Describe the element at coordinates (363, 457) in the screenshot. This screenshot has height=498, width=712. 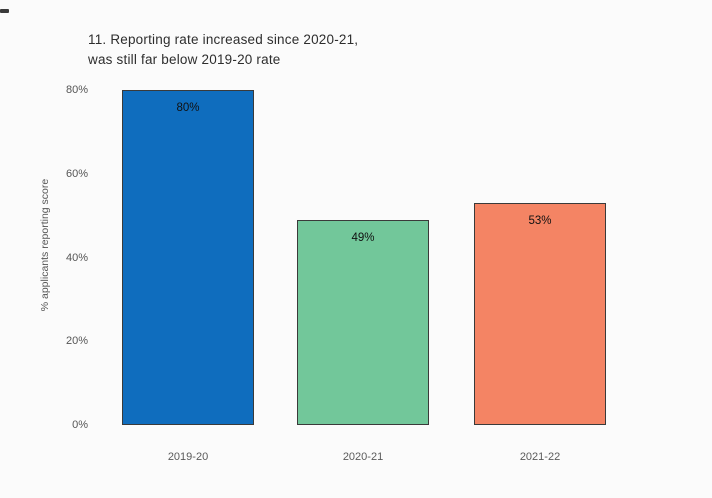
I see `x-tick-label: 2020-21` at that location.